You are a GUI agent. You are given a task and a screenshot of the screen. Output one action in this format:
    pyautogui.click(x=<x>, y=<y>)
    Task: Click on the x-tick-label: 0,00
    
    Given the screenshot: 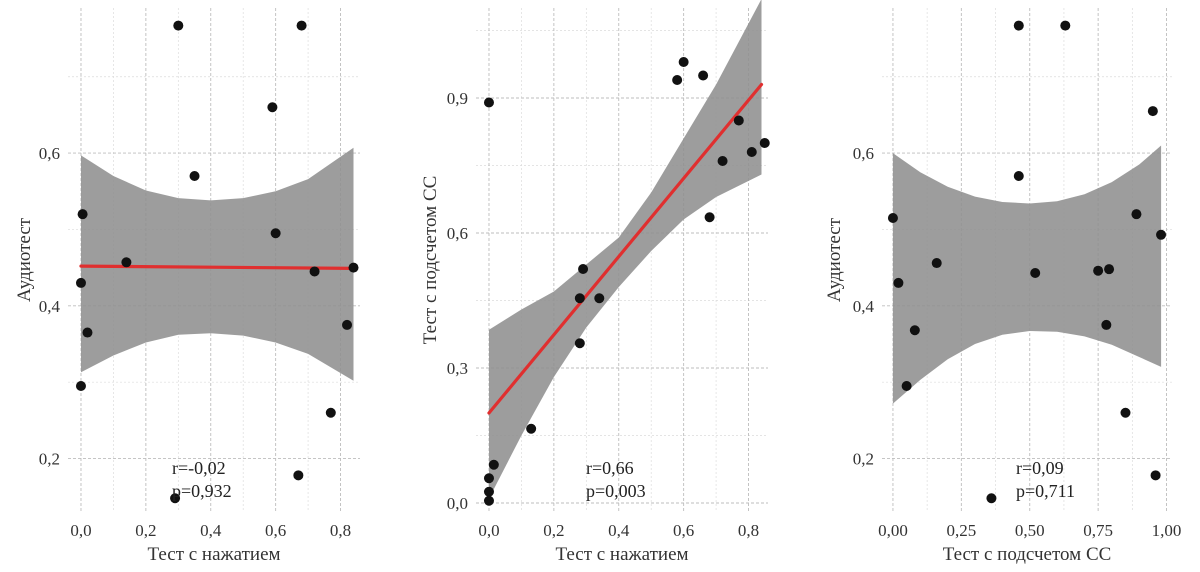 What is the action you would take?
    pyautogui.click(x=893, y=530)
    